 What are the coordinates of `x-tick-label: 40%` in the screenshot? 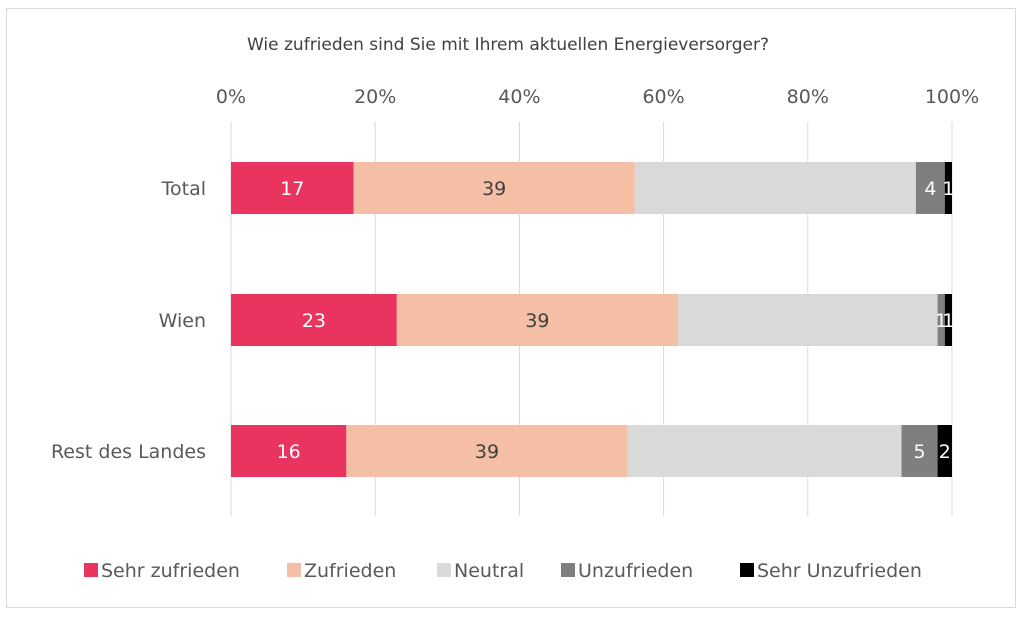 It's located at (519, 97).